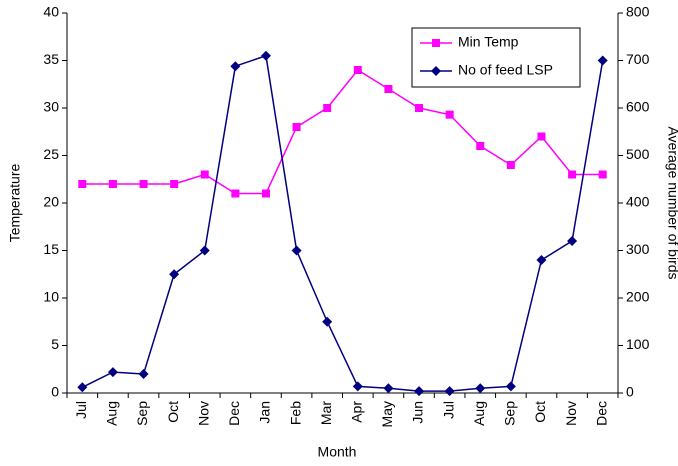 This screenshot has width=678, height=466. What do you see at coordinates (51, 107) in the screenshot?
I see `y-tick-label: 30` at bounding box center [51, 107].